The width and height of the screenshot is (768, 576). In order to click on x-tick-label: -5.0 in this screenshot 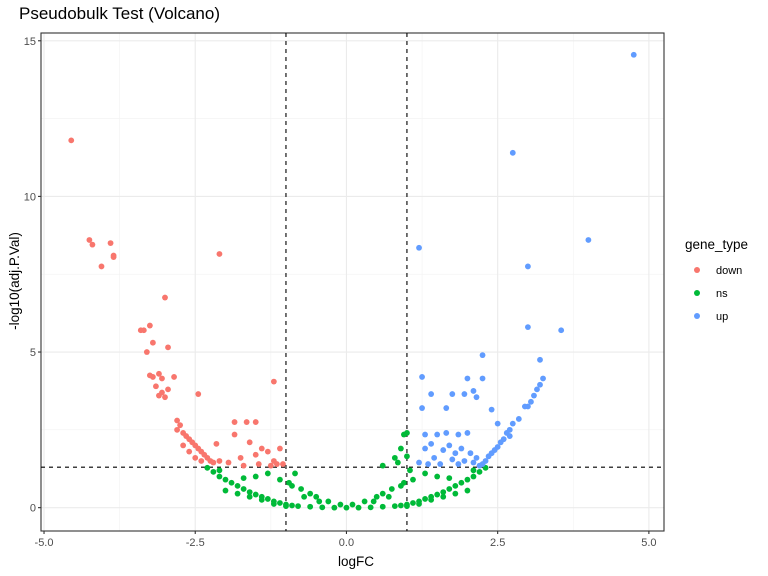, I will do `click(44, 543)`.